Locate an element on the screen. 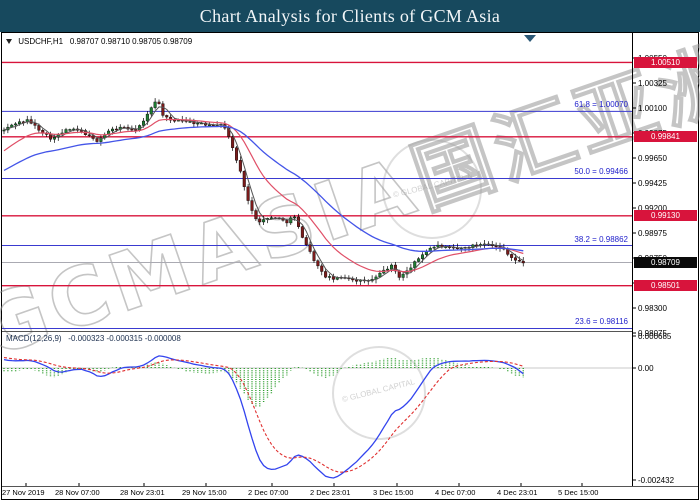  price-axis-line is located at coordinates (632, 259).